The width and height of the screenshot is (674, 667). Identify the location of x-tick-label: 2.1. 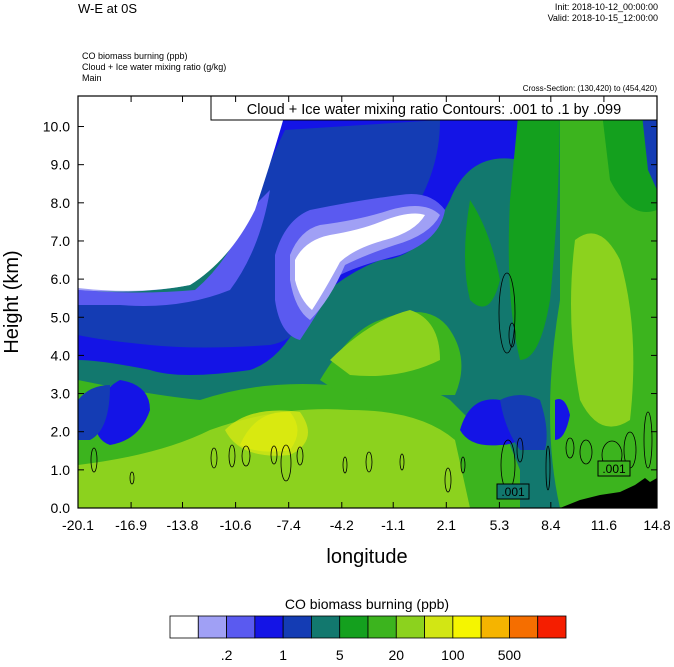
(447, 525).